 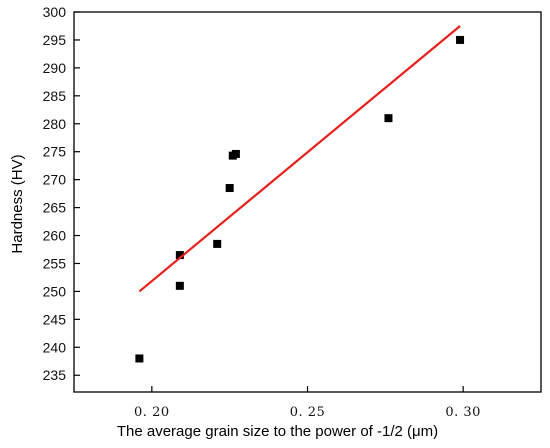 What do you see at coordinates (55, 208) in the screenshot?
I see `y-tick-label: 265` at bounding box center [55, 208].